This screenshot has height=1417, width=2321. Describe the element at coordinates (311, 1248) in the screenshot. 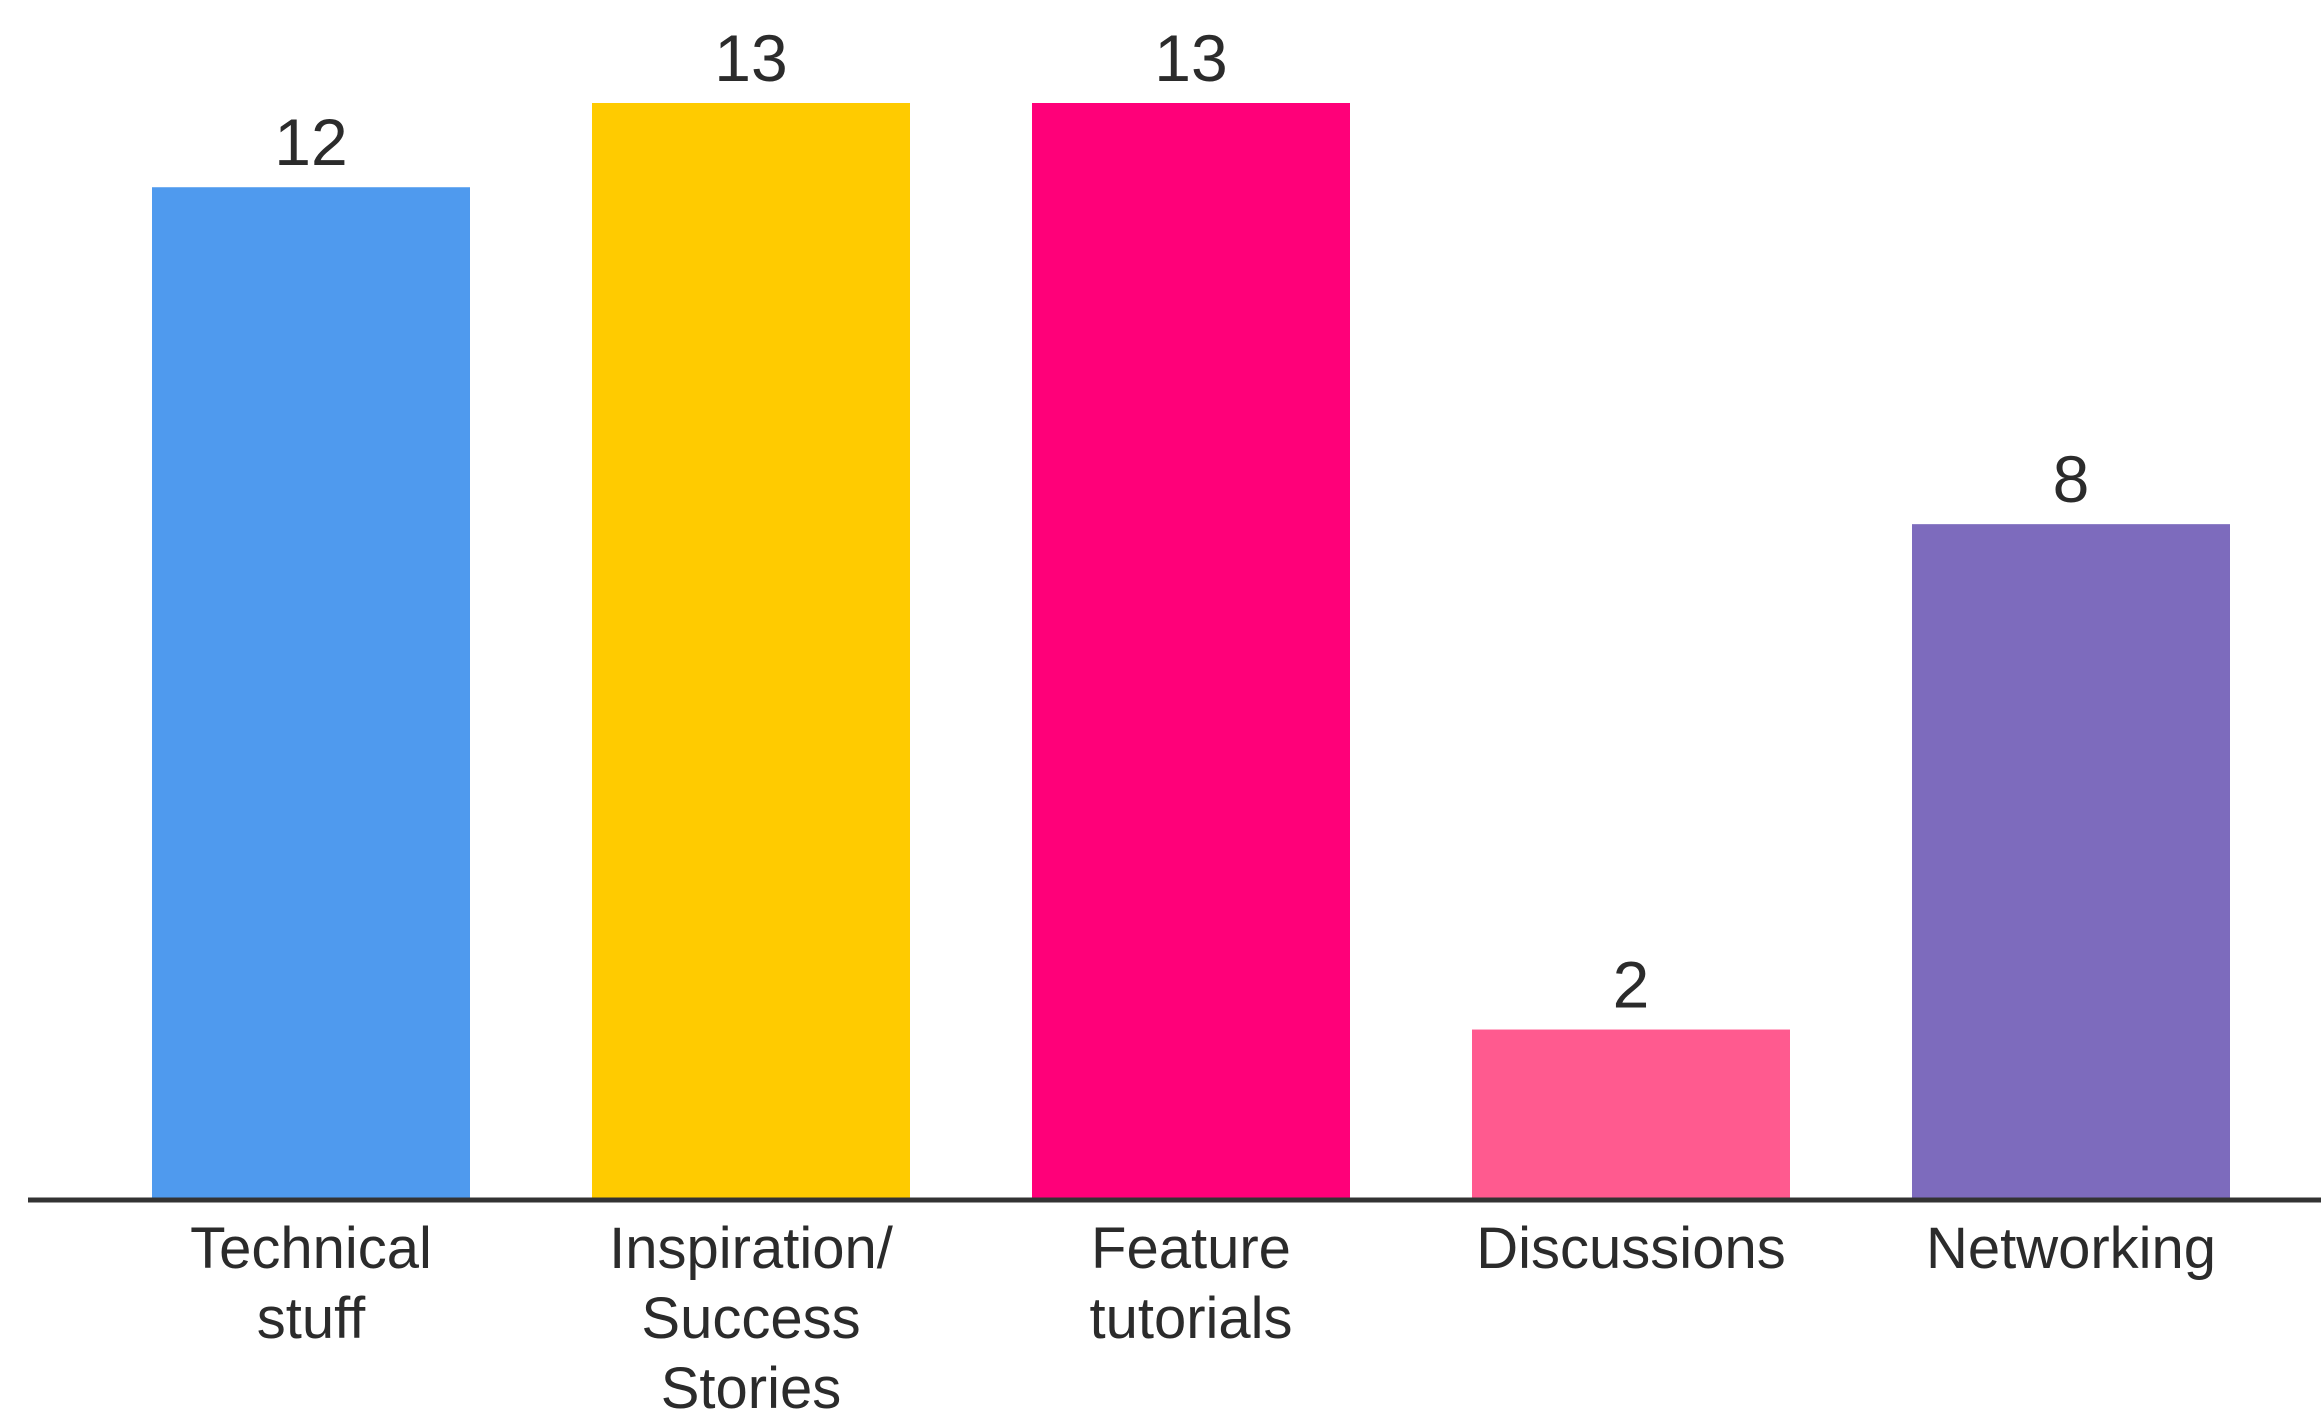

I see `category-label-line: Technical` at that location.